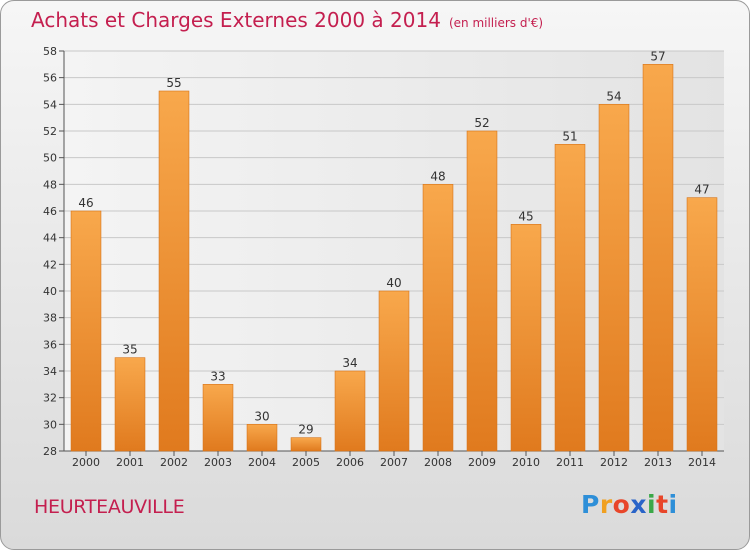 This screenshot has height=550, width=750. I want to click on logo-letter: o, so click(621, 504).